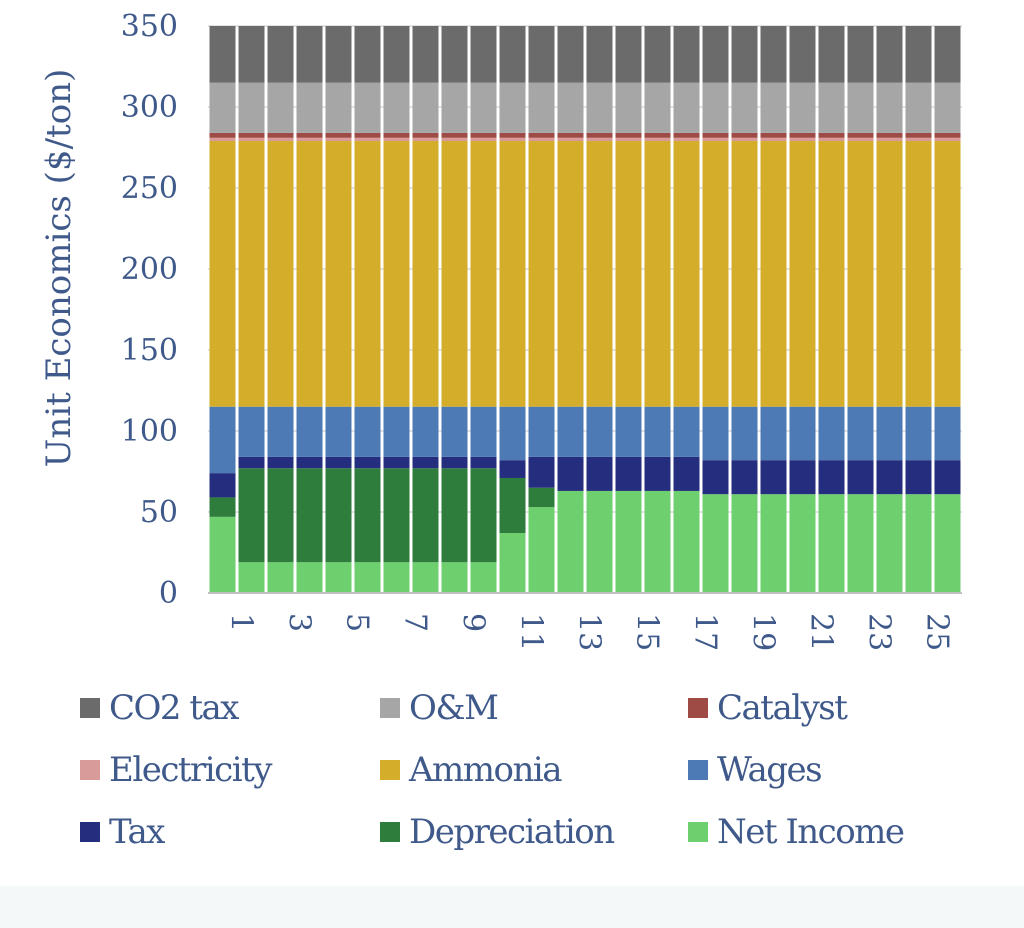 The width and height of the screenshot is (1024, 928). Describe the element at coordinates (149, 431) in the screenshot. I see `y-tick-label: 100` at that location.